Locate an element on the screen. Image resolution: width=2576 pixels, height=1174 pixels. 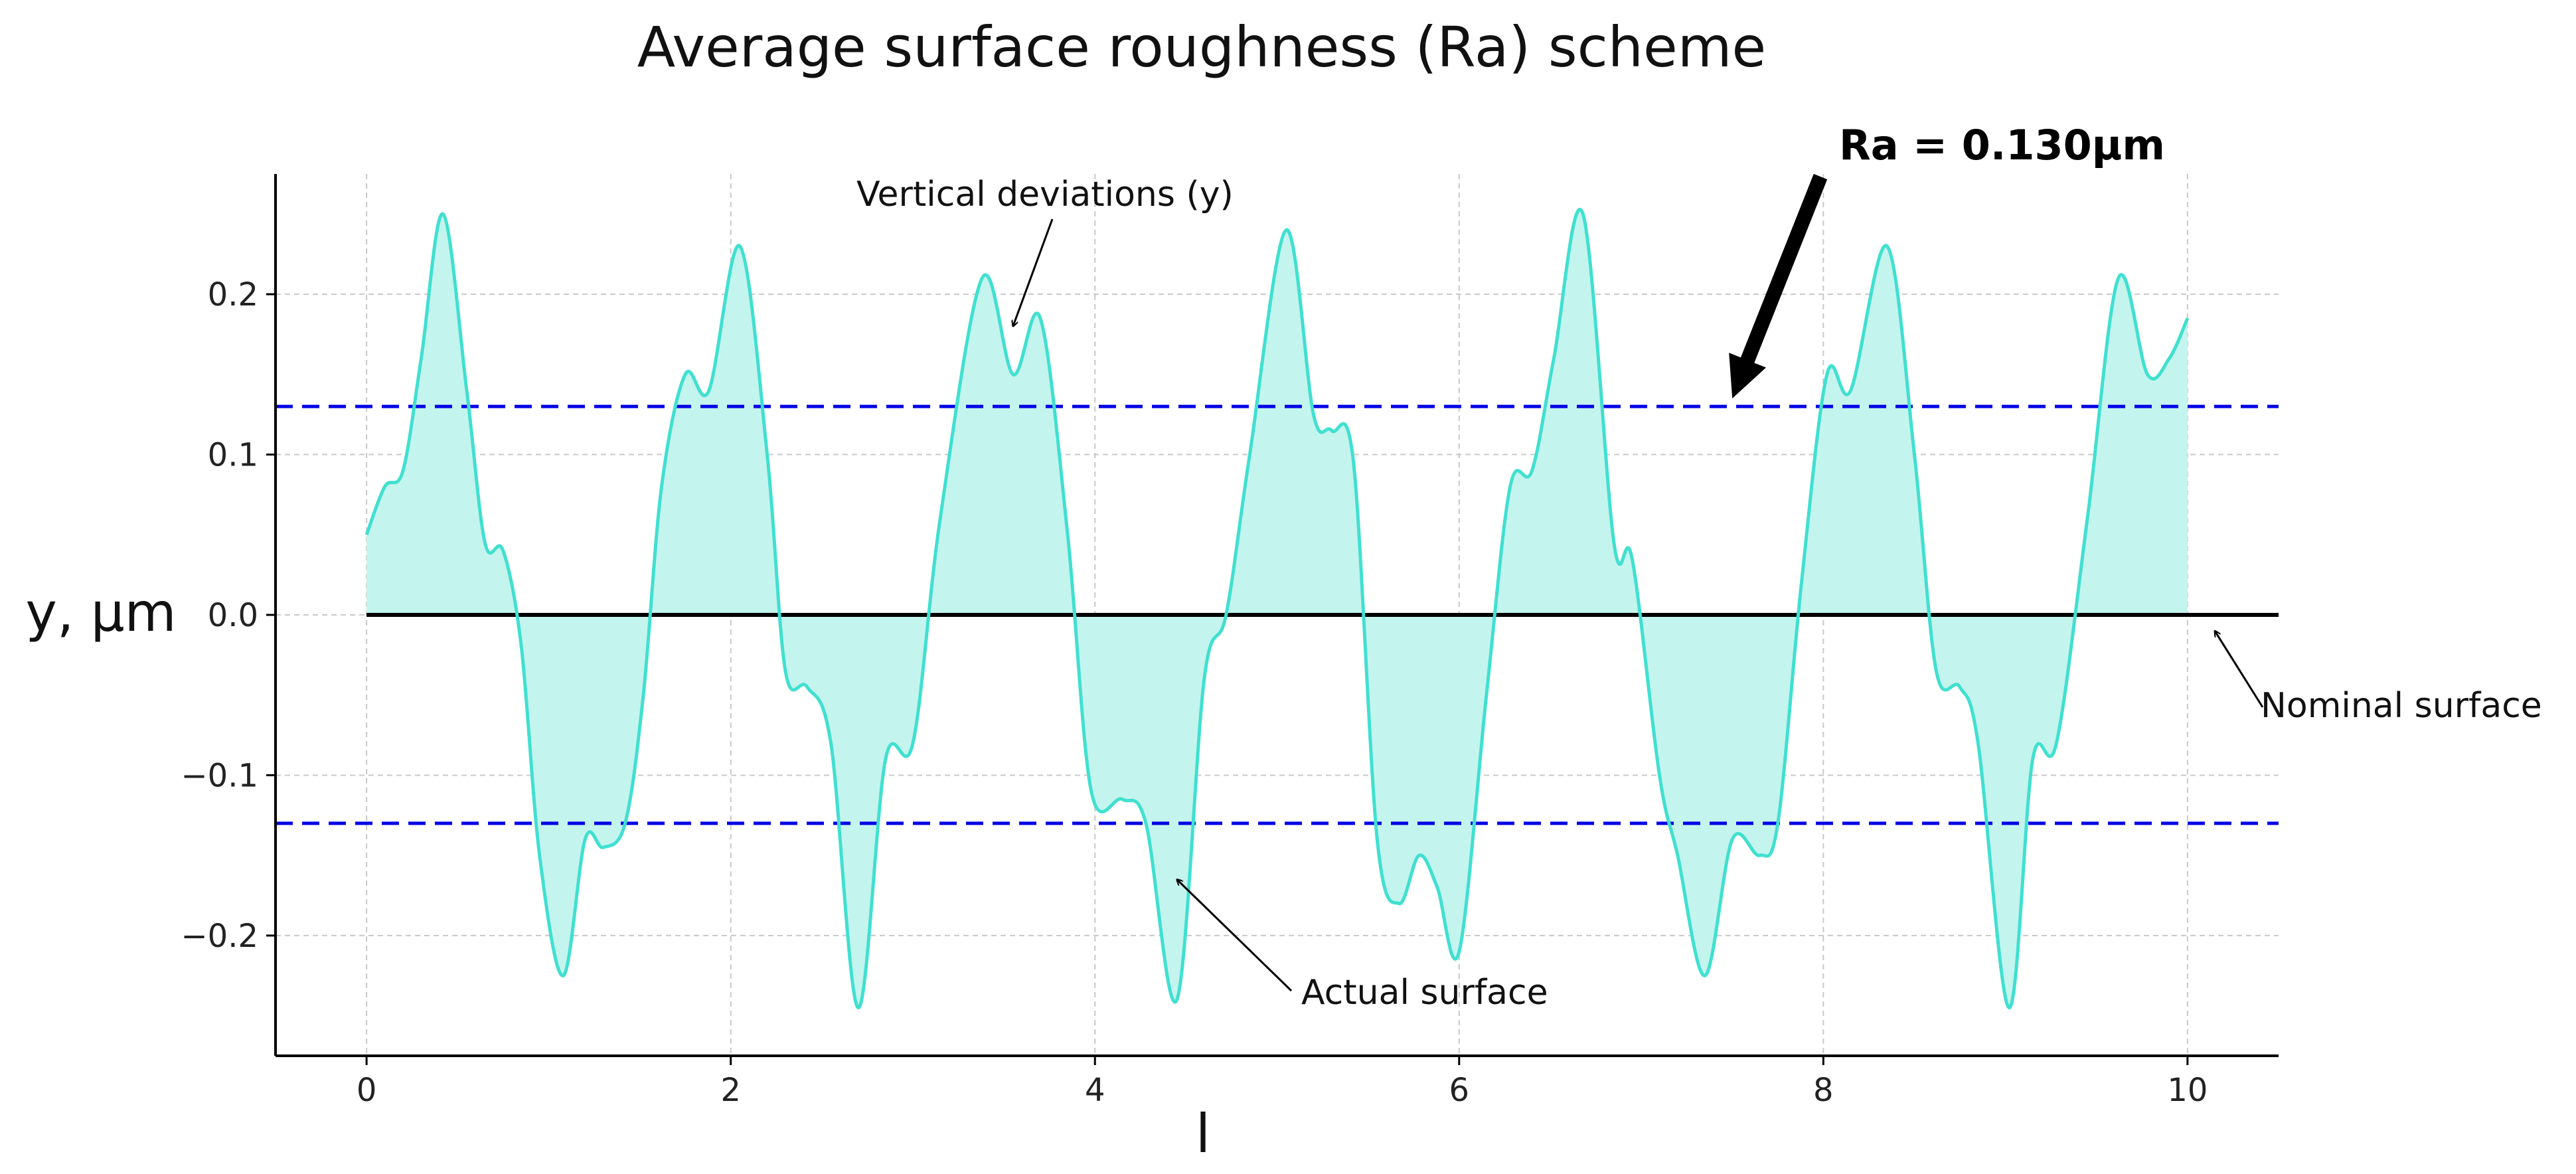
x-tick-label: 0 is located at coordinates (367, 1090).